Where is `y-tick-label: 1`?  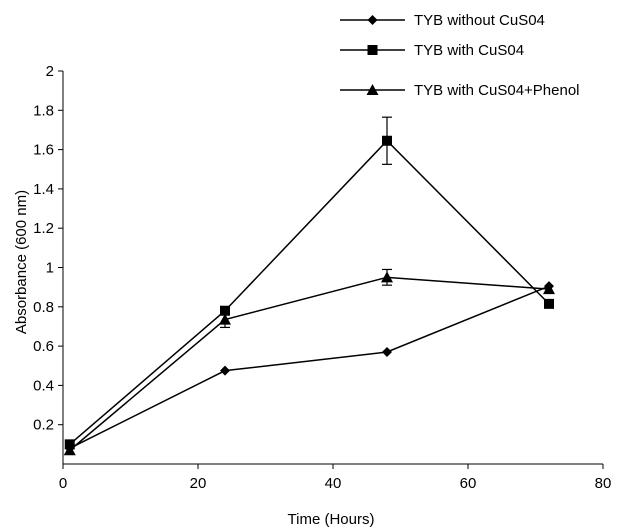 y-tick-label: 1 is located at coordinates (50, 268).